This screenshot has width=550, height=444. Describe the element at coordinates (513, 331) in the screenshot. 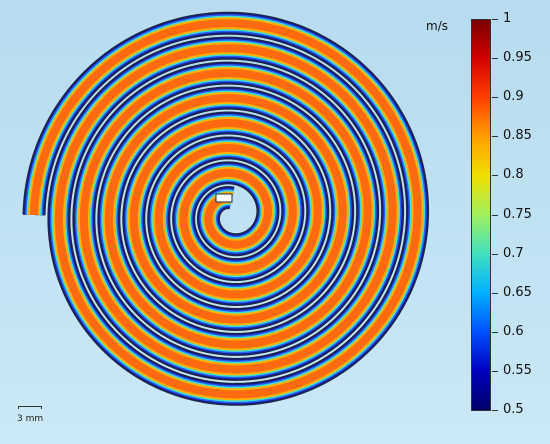

I see `colorbar-tick-label: 0.6` at that location.